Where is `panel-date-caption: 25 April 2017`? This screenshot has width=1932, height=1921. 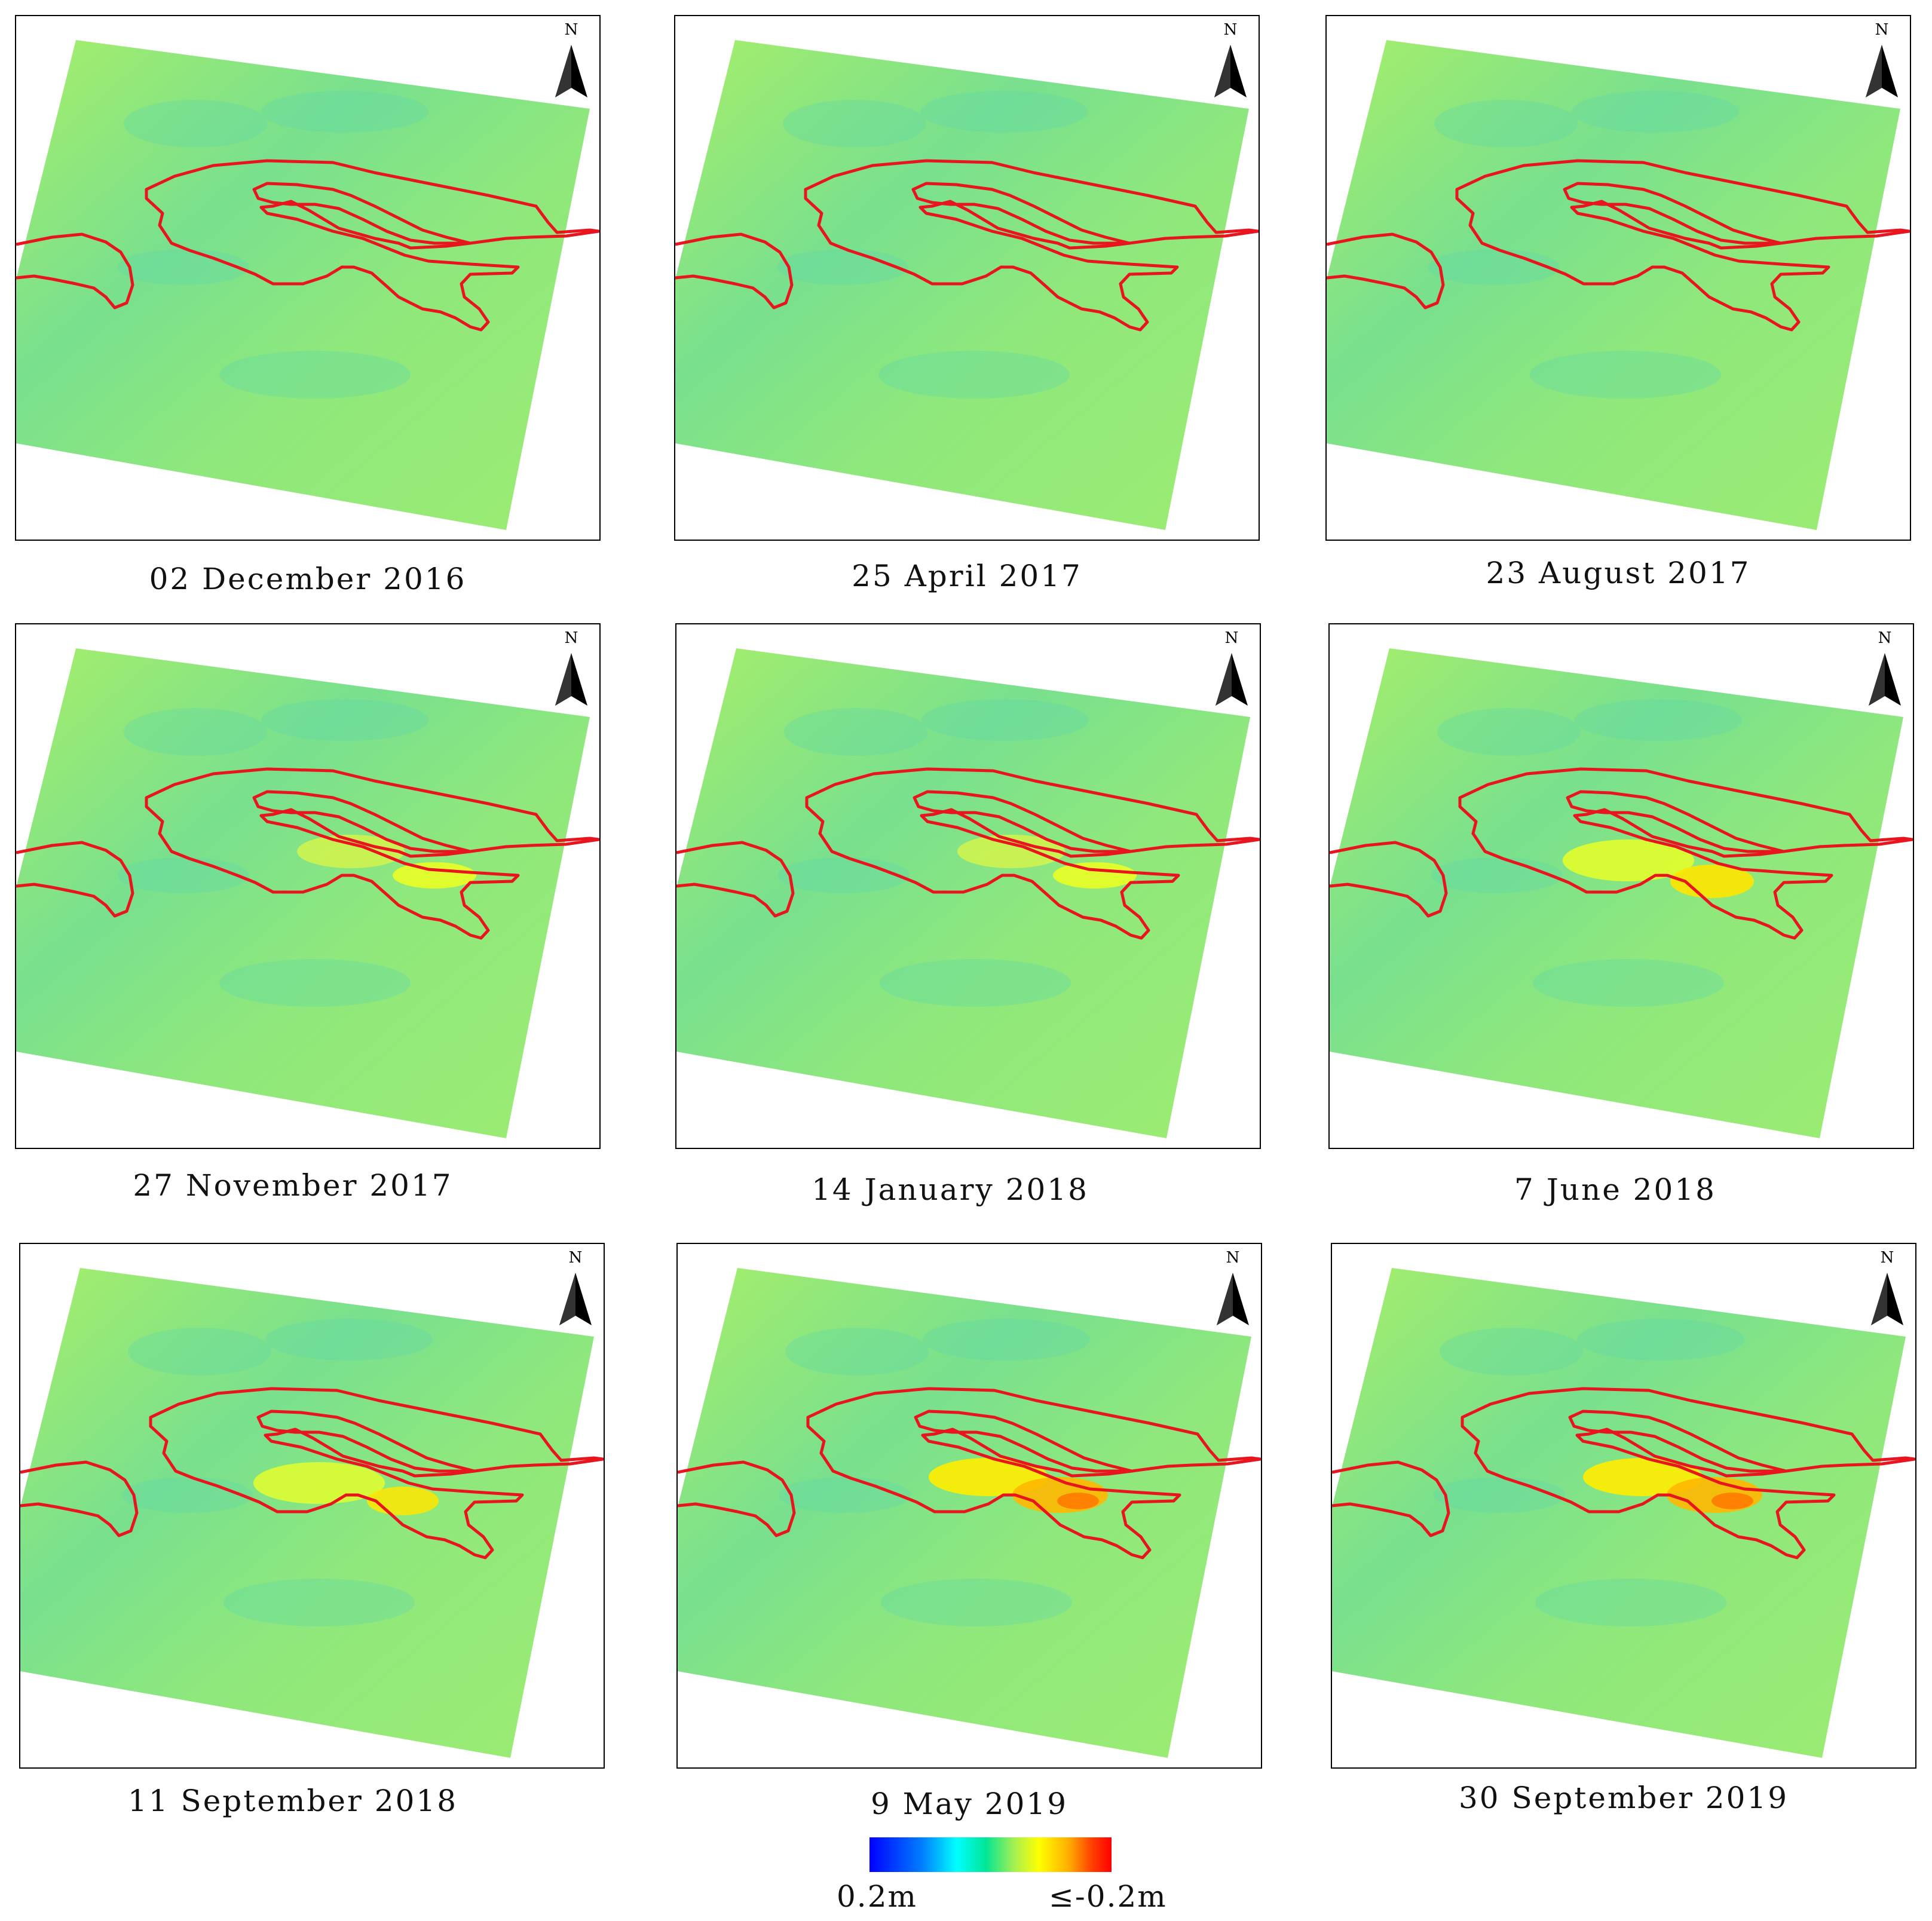 panel-date-caption: 25 April 2017 is located at coordinates (967, 576).